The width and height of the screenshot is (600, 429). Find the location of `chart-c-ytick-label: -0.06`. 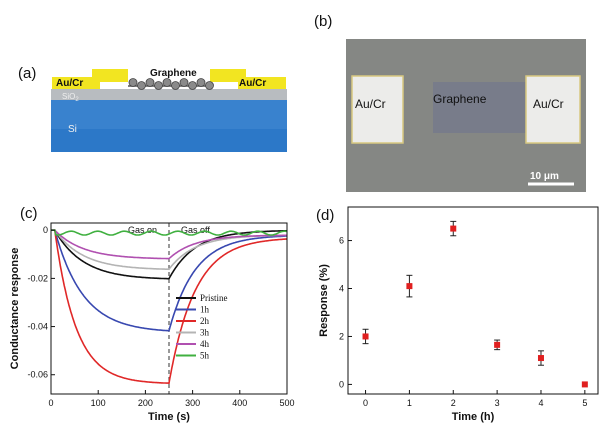

chart-c-ytick-label: -0.06 is located at coordinates (37, 375).